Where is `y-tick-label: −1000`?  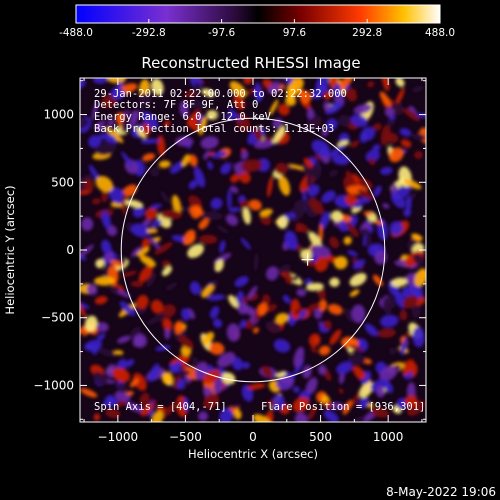 y-tick-label: −1000 is located at coordinates (53, 385).